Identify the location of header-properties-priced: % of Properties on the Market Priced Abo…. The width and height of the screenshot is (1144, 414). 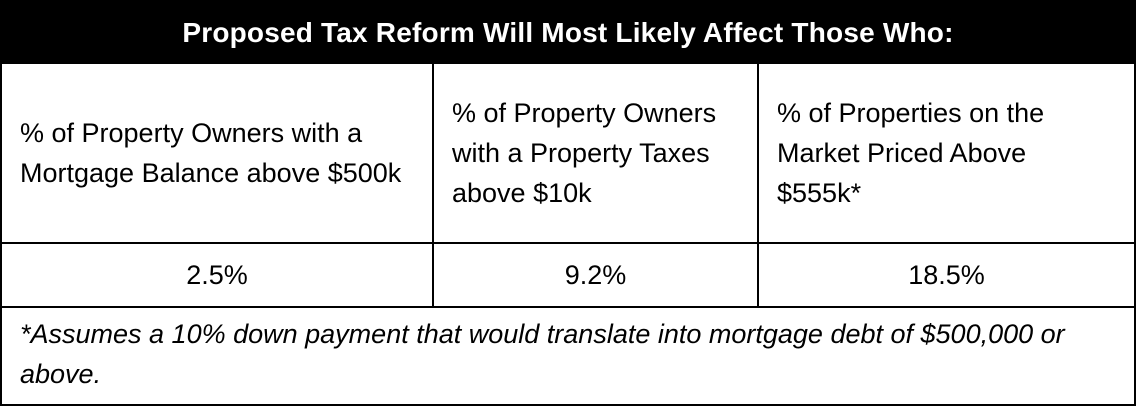
(911, 153).